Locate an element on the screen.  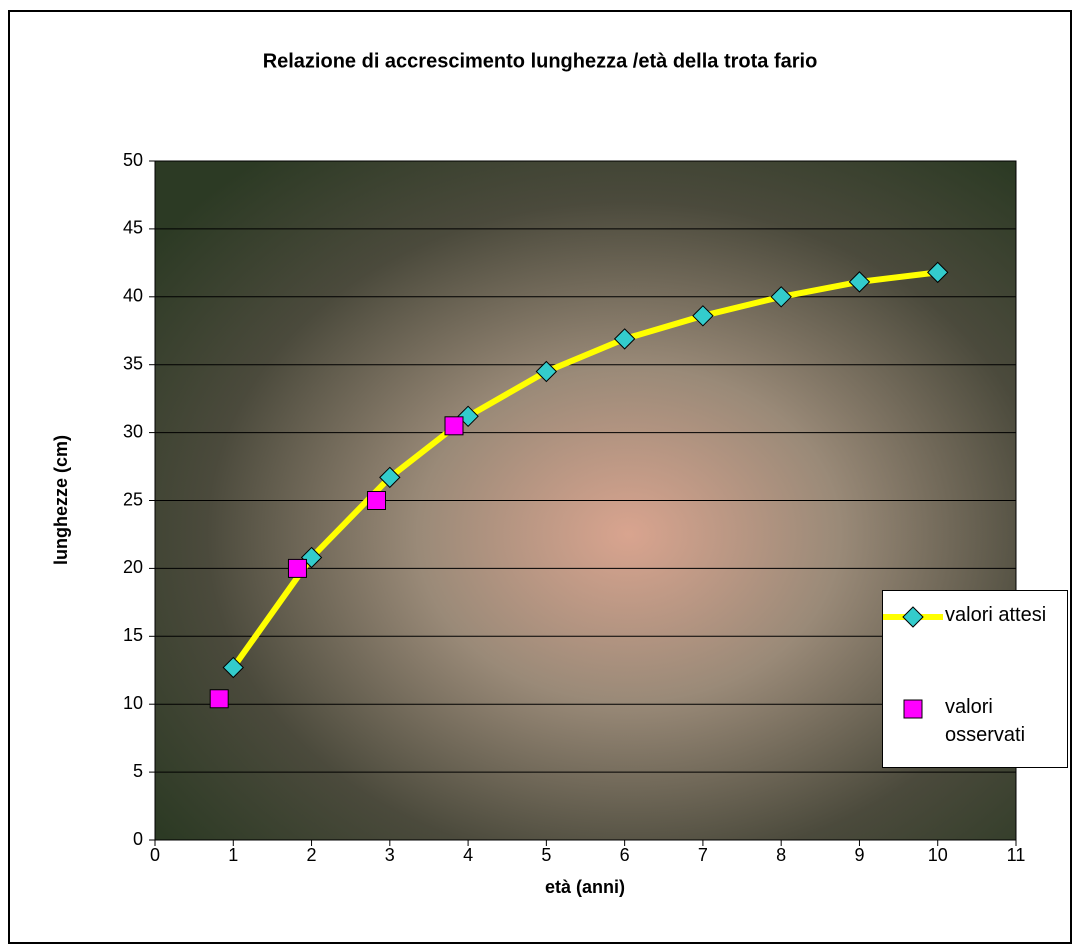
x-tick-label: 5 is located at coordinates (546, 855).